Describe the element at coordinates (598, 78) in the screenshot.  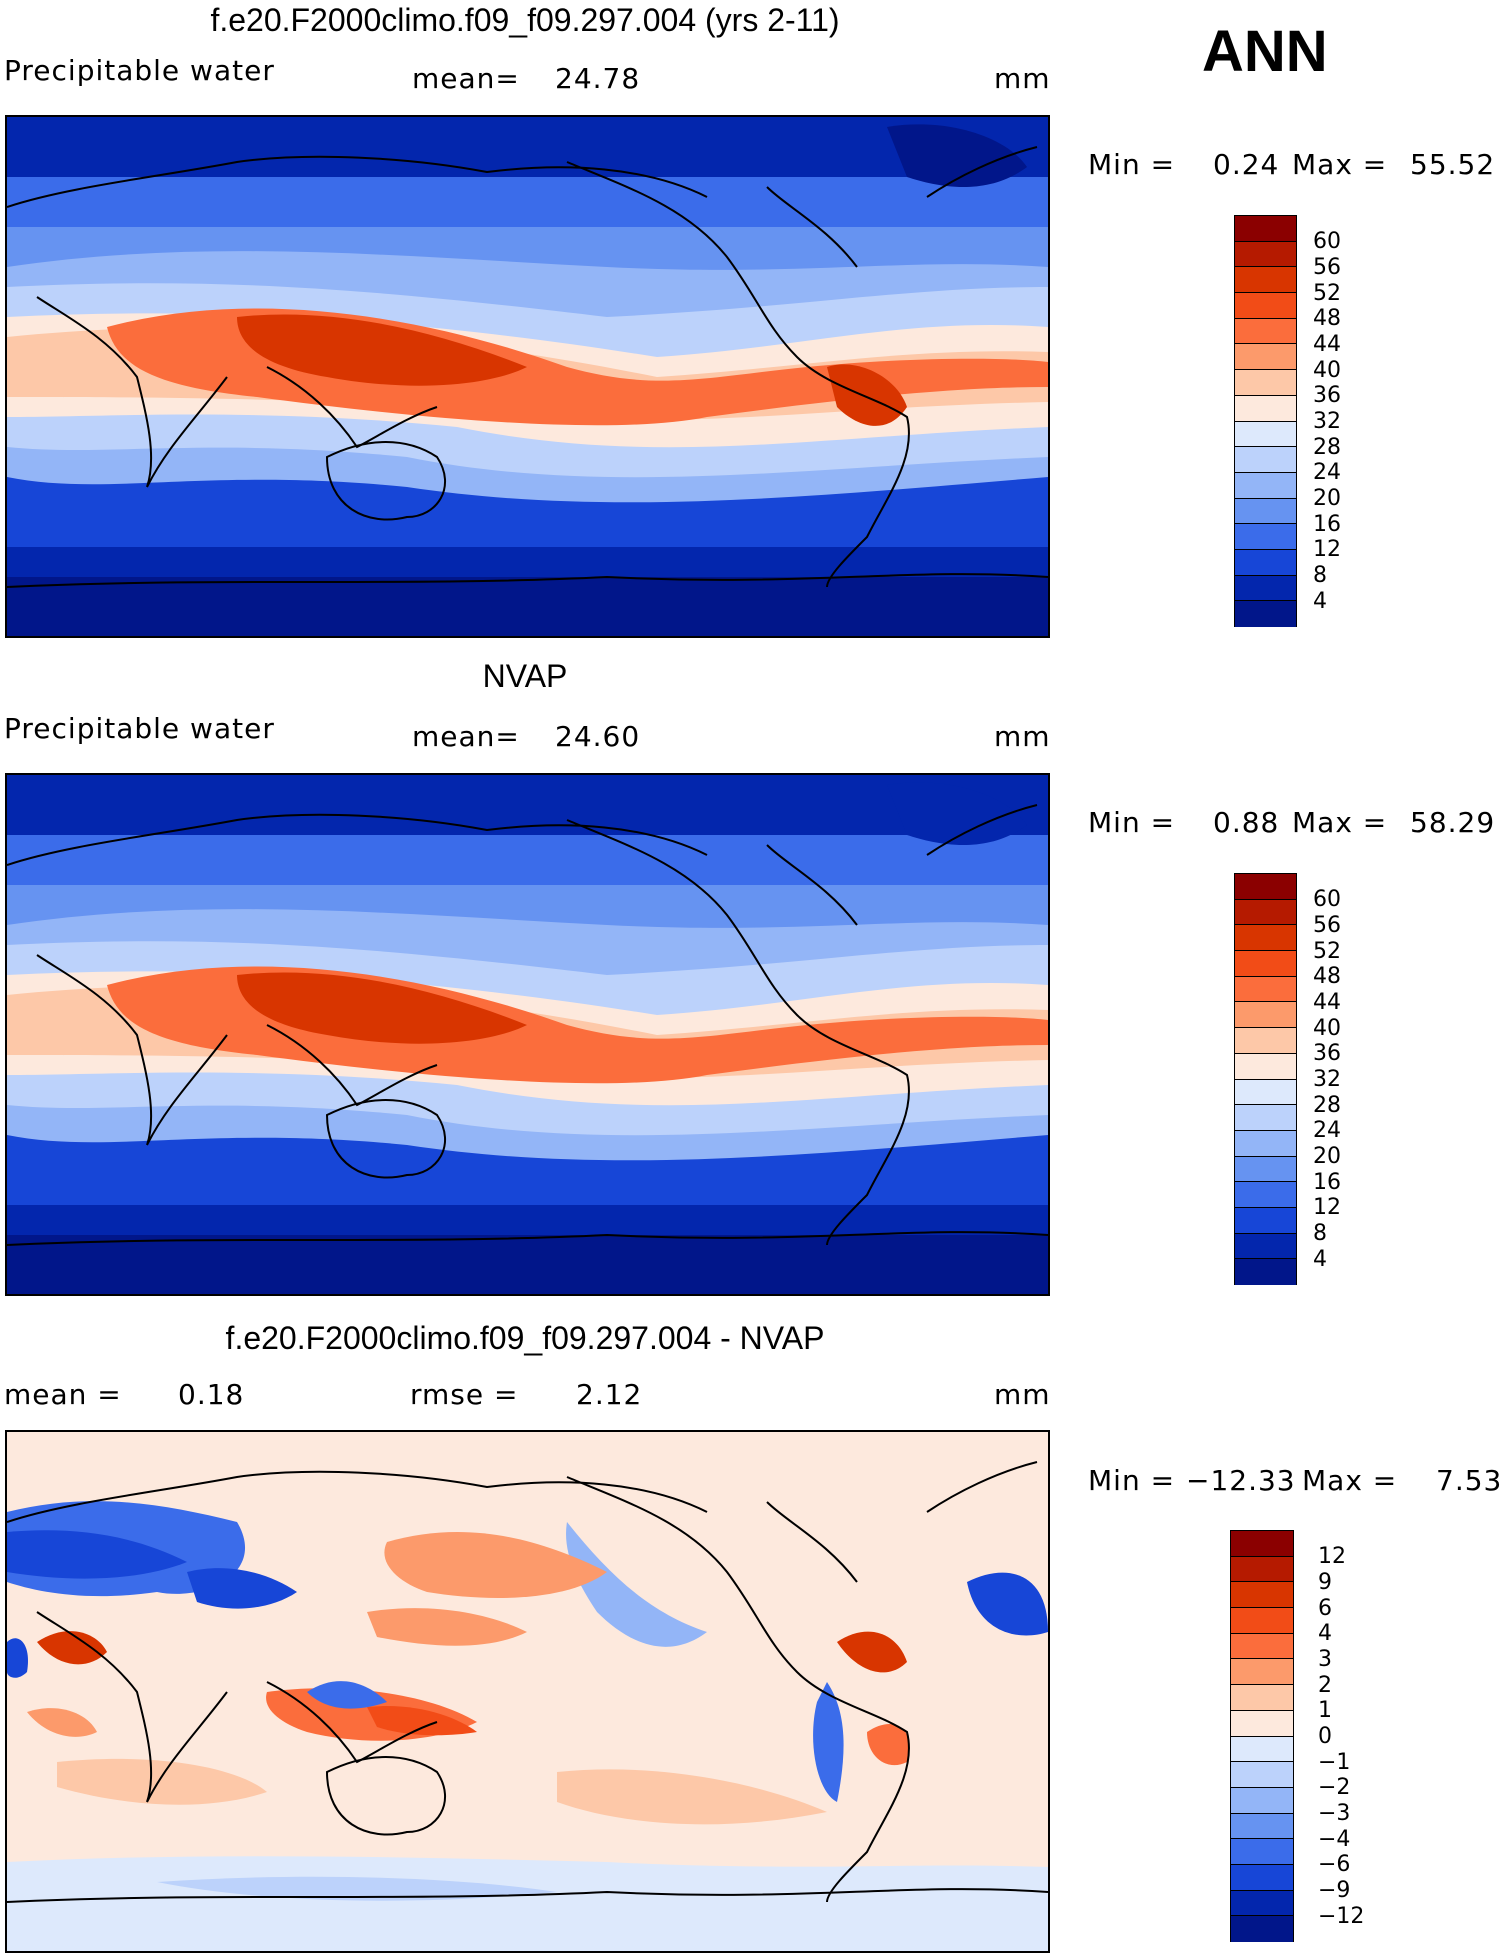
I see `panel-1-mean-value: 24.78` at that location.